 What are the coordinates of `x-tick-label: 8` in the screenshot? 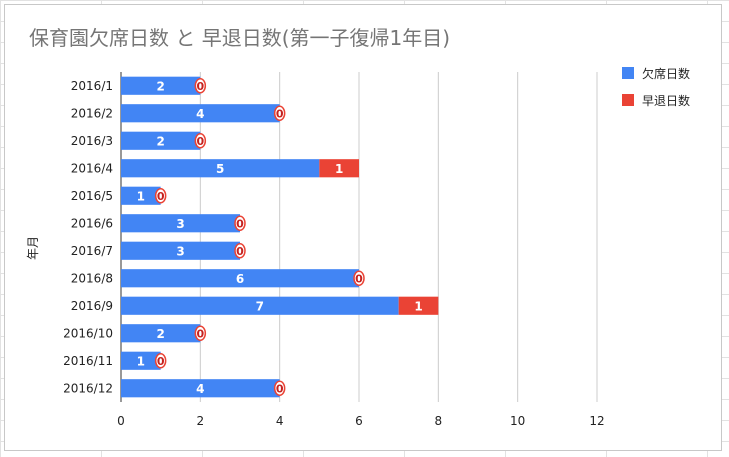 It's located at (439, 421).